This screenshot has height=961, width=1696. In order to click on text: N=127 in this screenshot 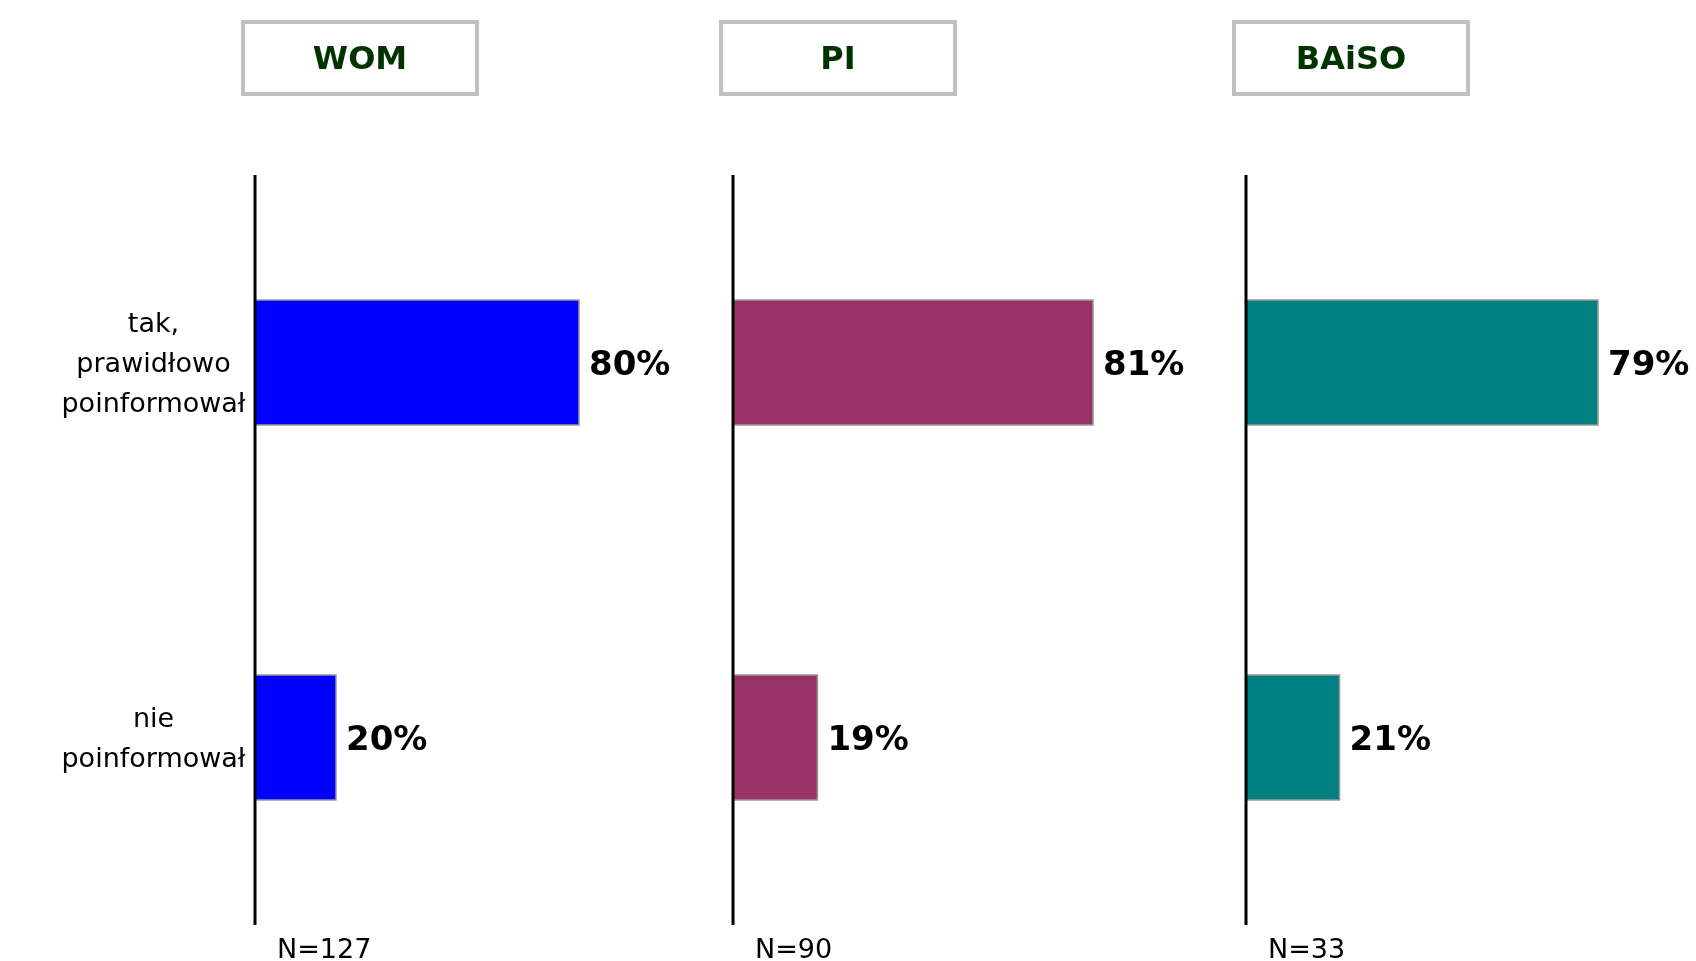, I will do `click(324, 947)`.